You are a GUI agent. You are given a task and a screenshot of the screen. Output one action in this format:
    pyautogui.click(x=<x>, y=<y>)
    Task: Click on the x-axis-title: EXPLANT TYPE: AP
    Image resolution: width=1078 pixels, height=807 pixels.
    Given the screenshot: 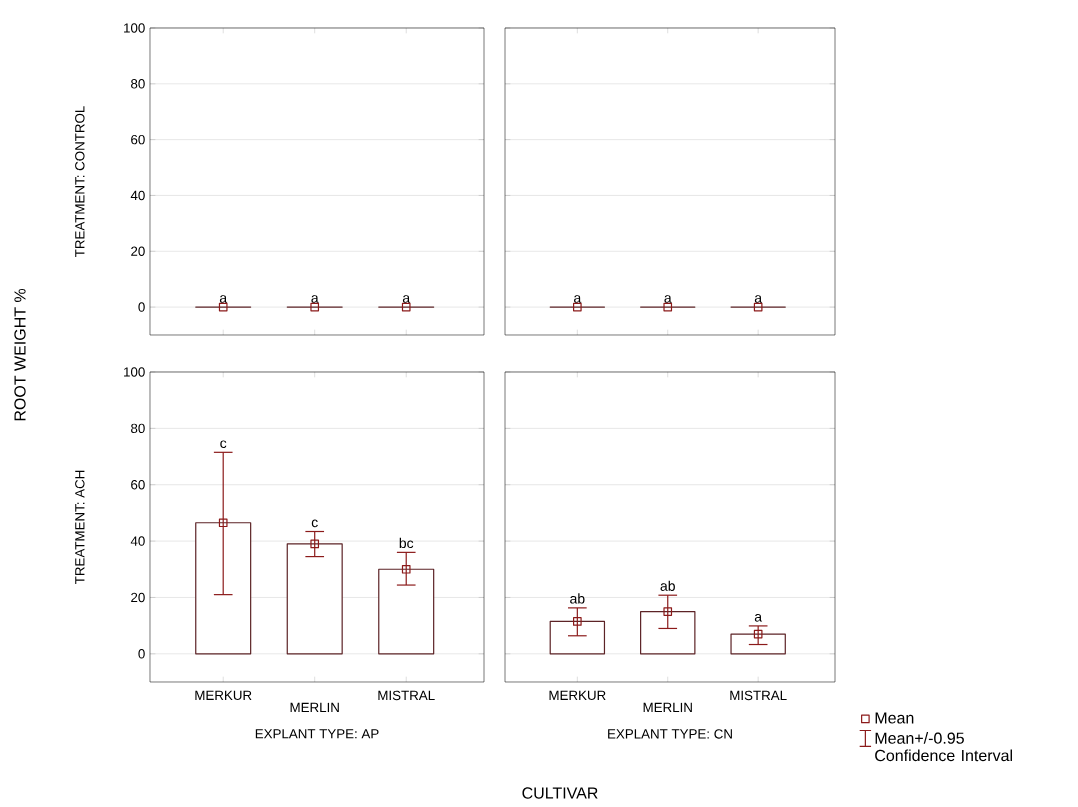 What is the action you would take?
    pyautogui.click(x=317, y=734)
    